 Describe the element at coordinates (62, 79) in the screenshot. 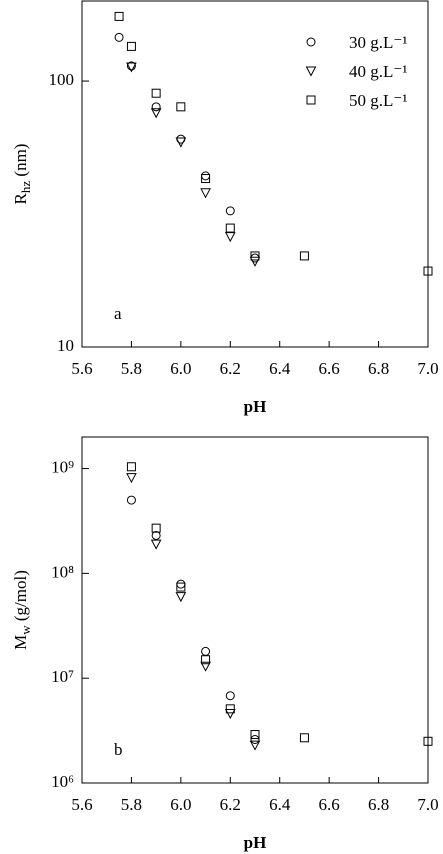

I see `y-tick-label: 100` at that location.